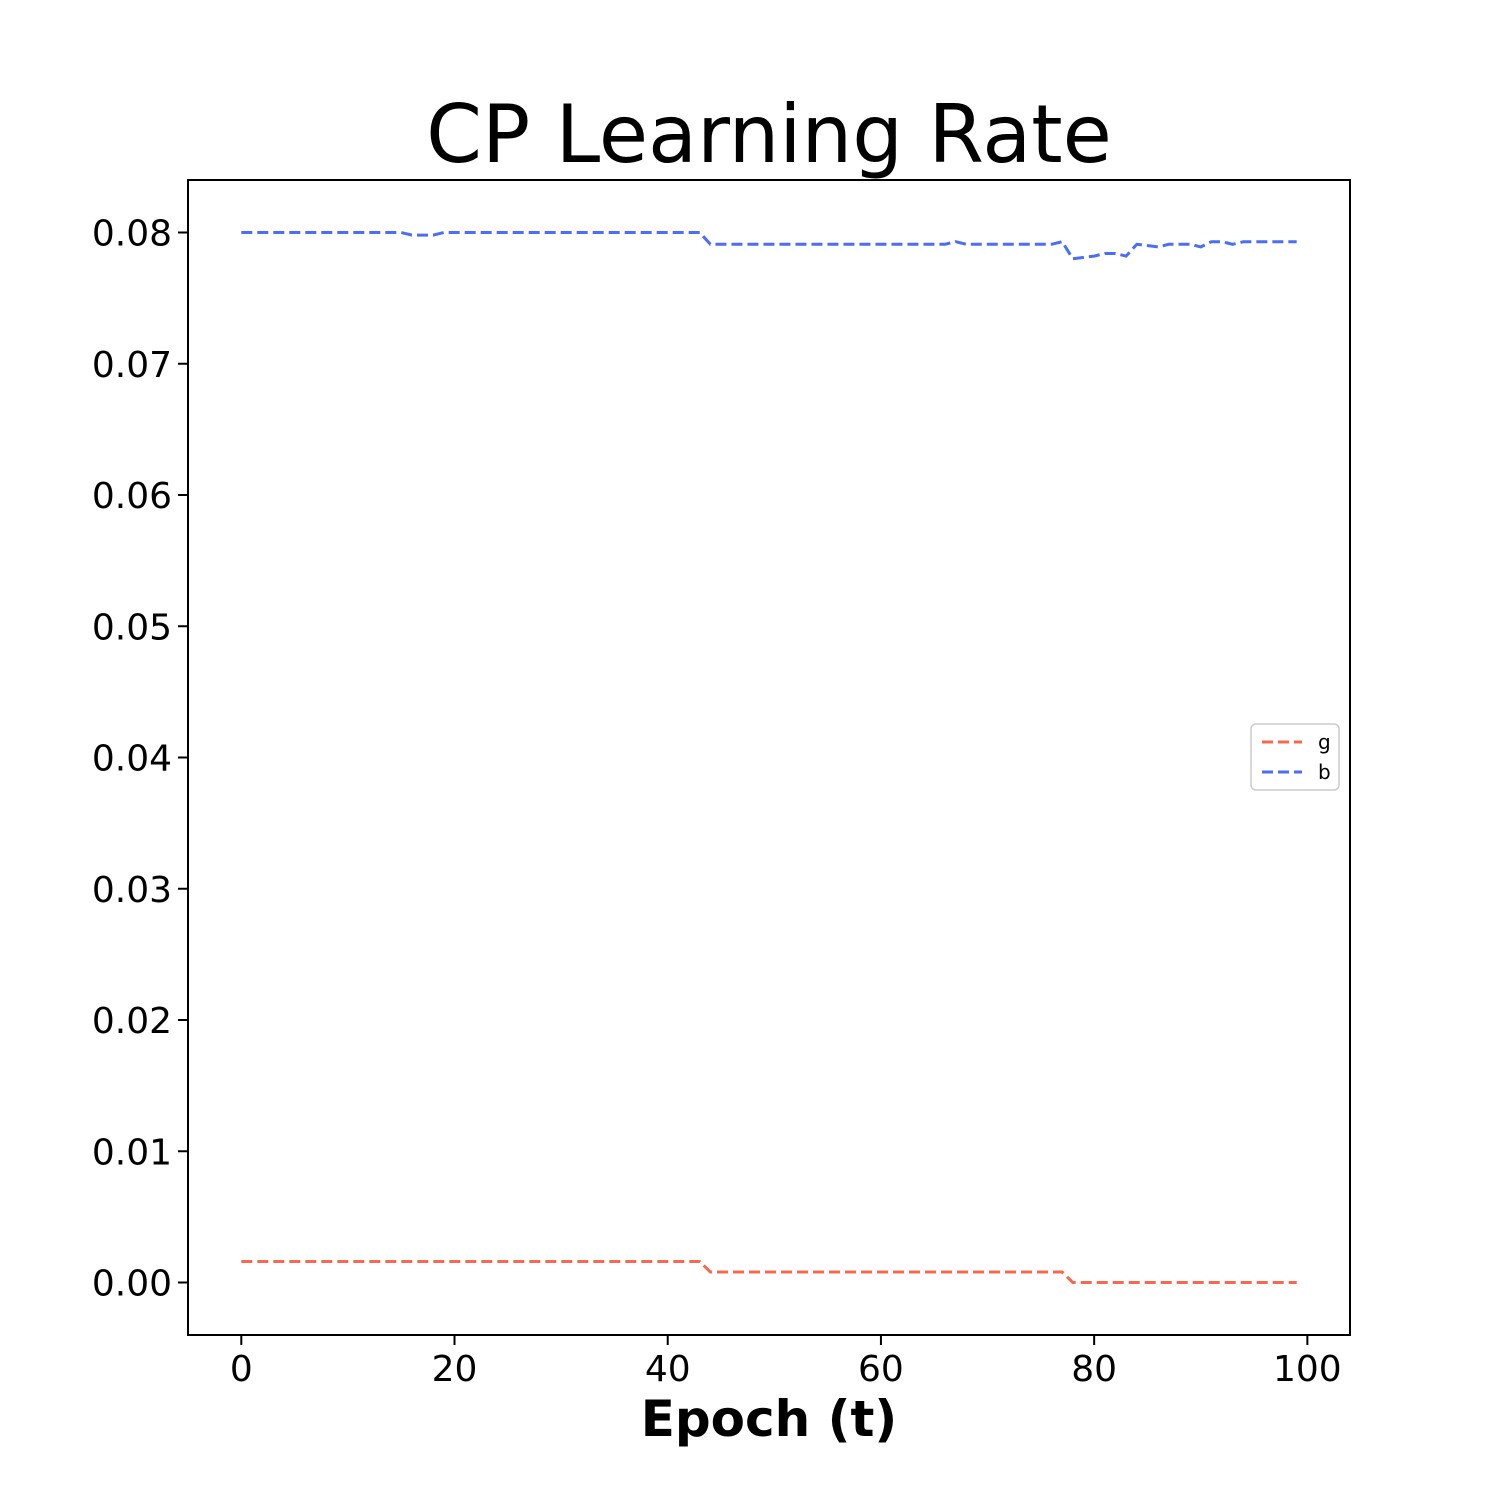 This screenshot has height=1500, width=1500. I want to click on y-tick-label: 0.07, so click(132, 365).